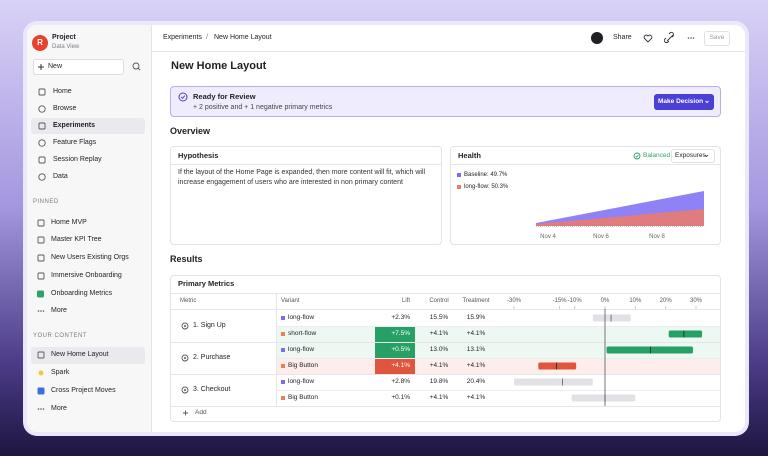 This screenshot has width=768, height=456. I want to click on x-label: Nov 4, so click(548, 237).